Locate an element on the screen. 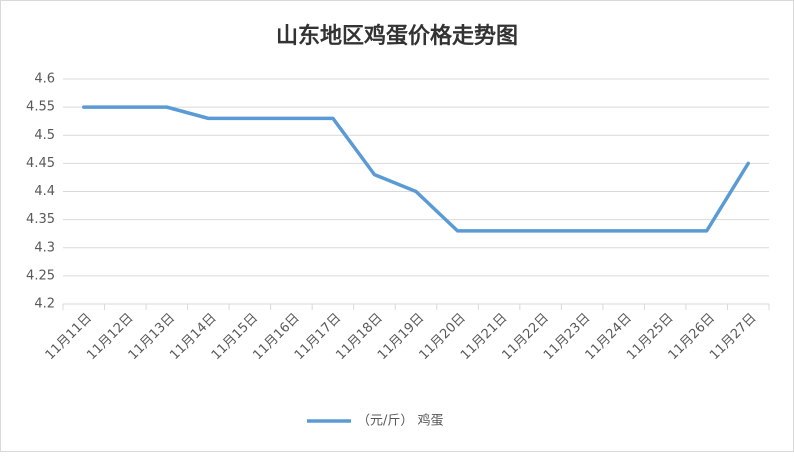  y-tick-label: 4.55 is located at coordinates (40, 107).